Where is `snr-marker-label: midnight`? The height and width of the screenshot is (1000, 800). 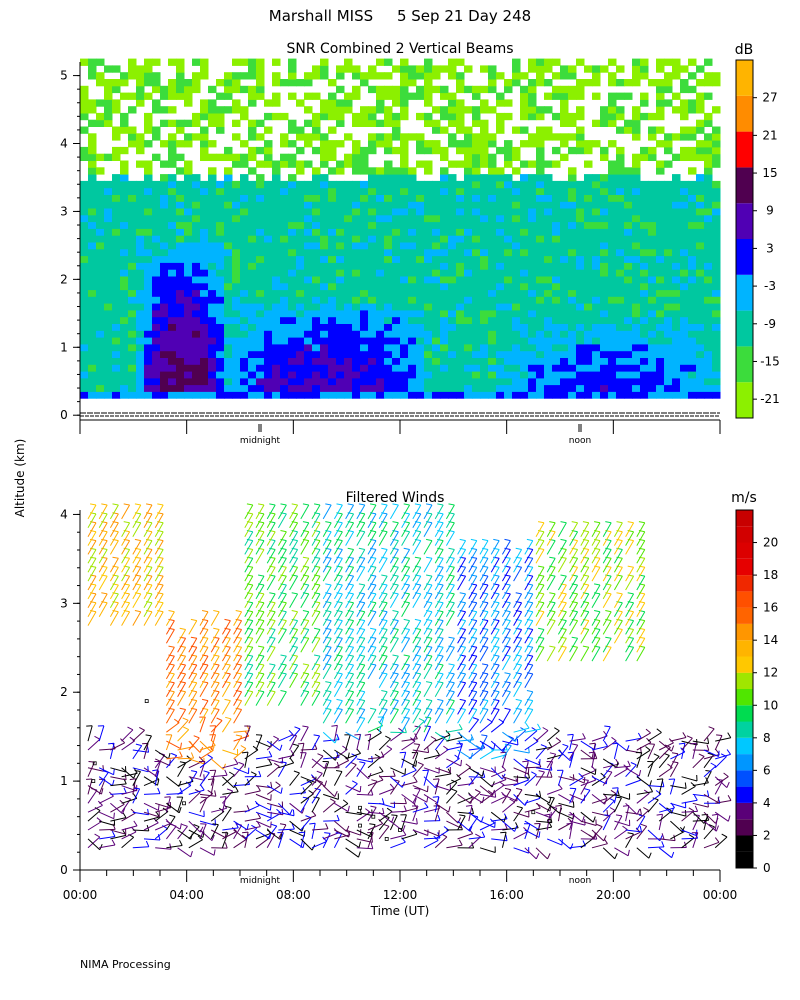
snr-marker-label: midnight is located at coordinates (260, 441).